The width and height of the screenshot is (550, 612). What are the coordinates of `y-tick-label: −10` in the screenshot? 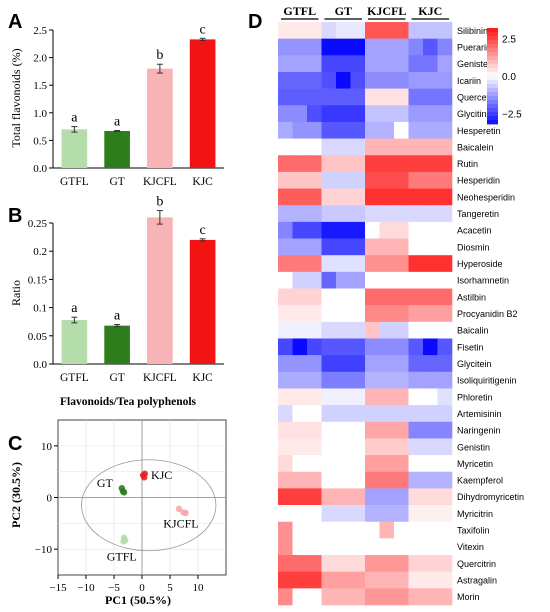 It's located at (44, 550).